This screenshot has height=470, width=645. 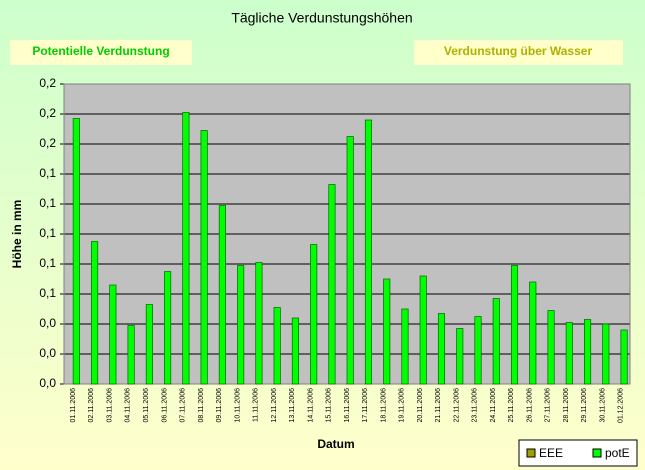 I want to click on x-tick-label: 25.11.2006, so click(x=511, y=405).